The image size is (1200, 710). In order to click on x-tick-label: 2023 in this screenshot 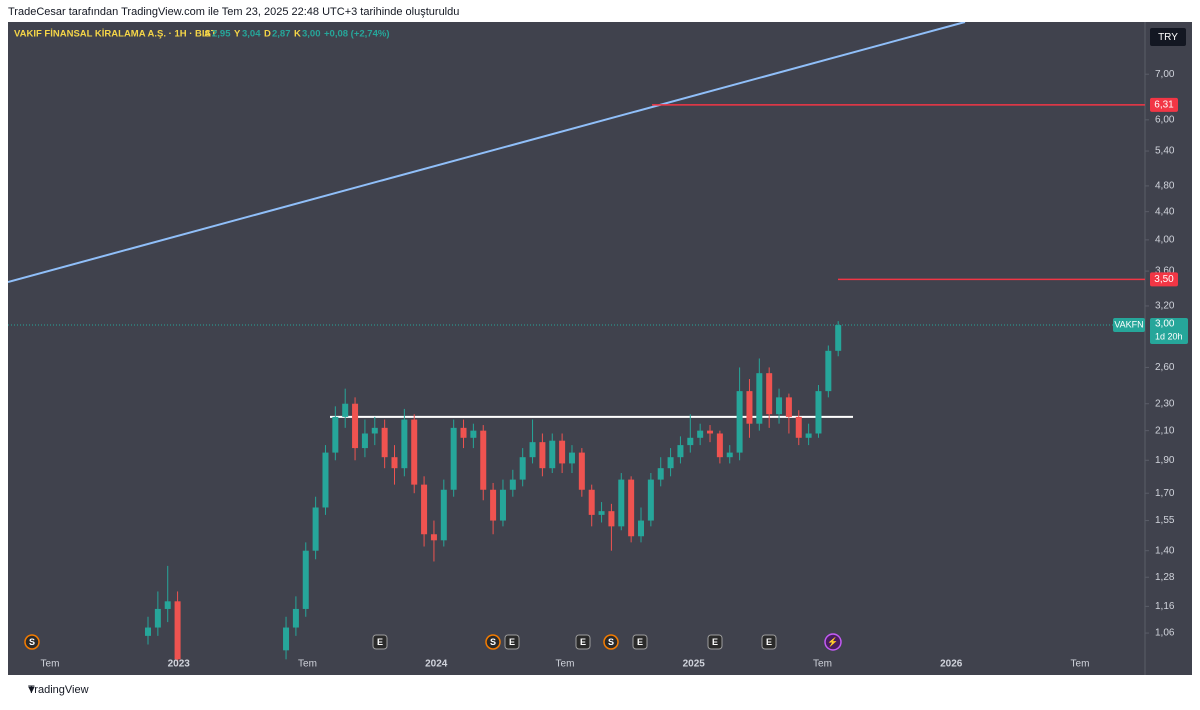, I will do `click(179, 664)`.